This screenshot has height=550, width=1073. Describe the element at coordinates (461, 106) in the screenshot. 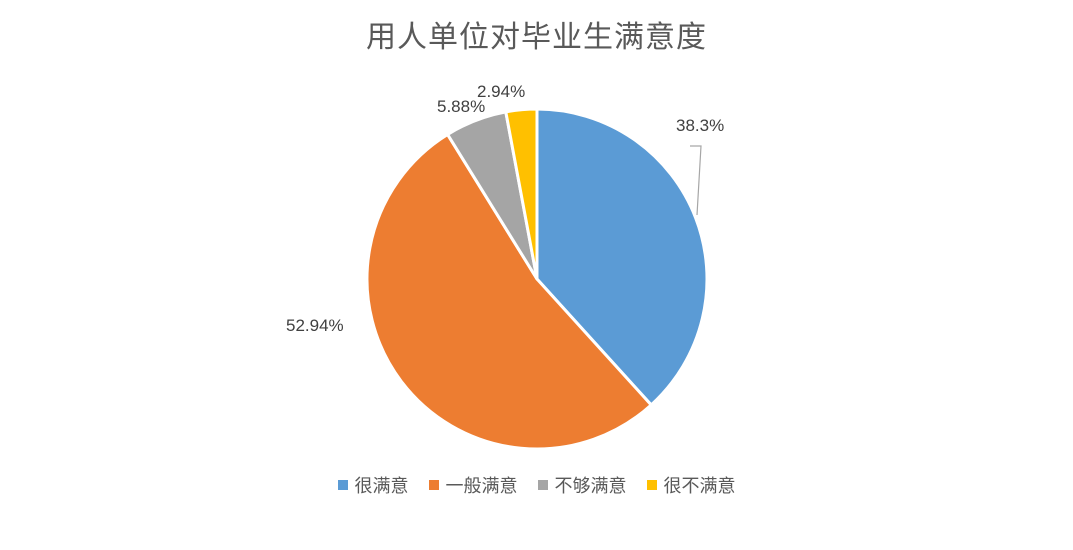

I see `data-label: 5.88%` at that location.